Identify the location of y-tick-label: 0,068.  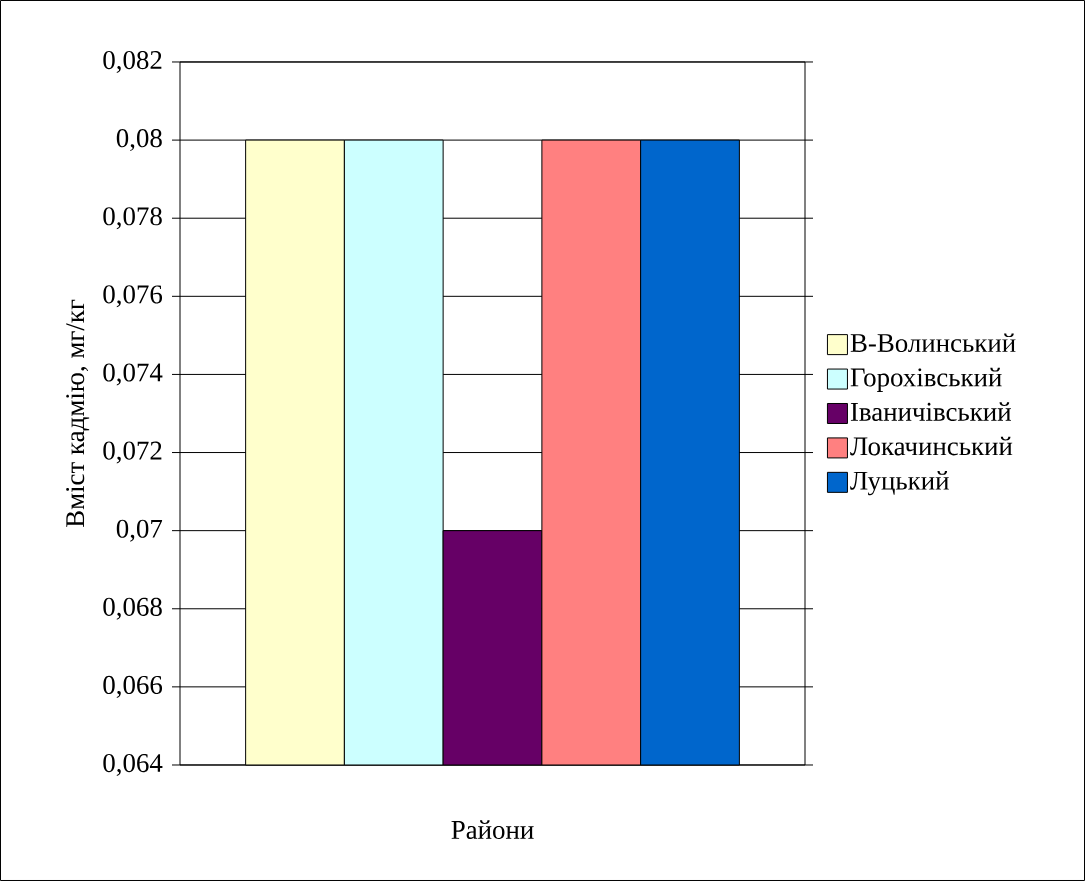
(132, 608).